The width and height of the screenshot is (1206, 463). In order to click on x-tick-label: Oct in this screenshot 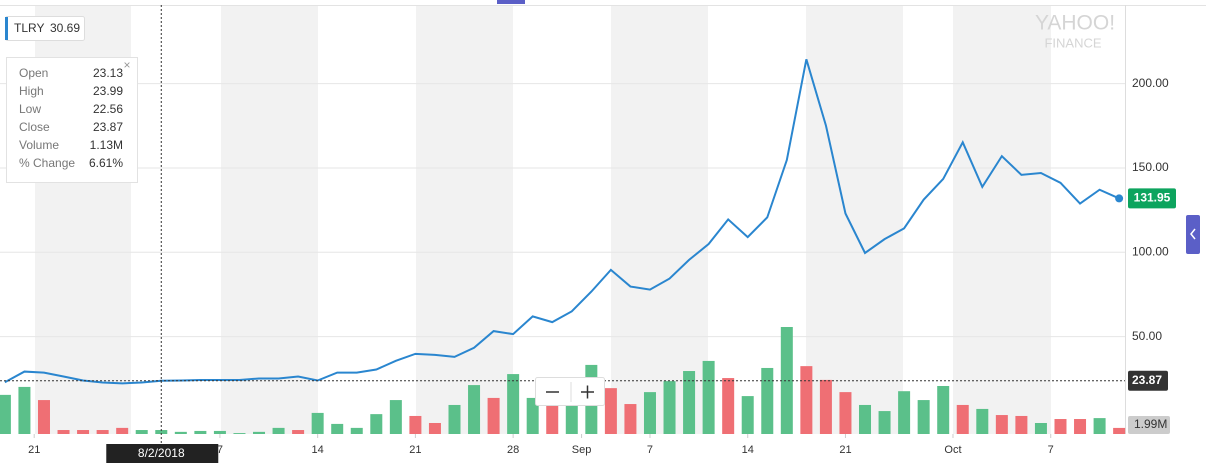, I will do `click(952, 450)`.